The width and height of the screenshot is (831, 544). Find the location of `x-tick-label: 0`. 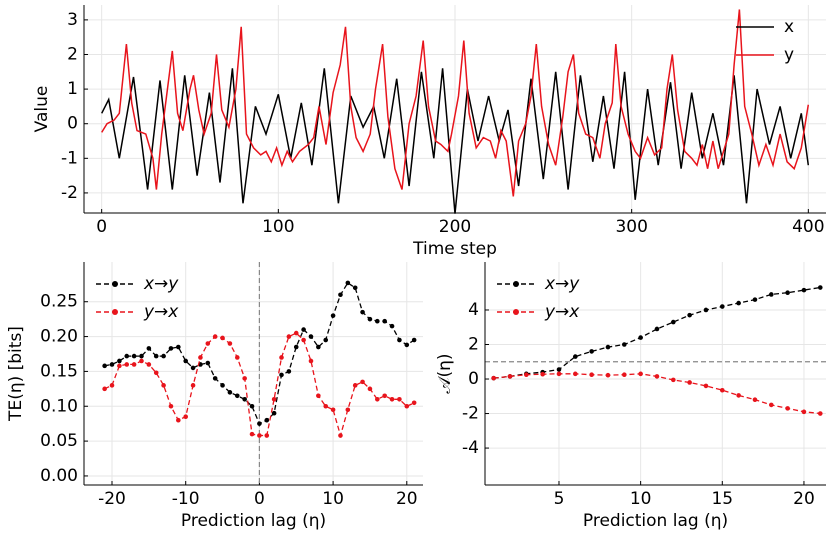

x-tick-label: 0 is located at coordinates (259, 499).